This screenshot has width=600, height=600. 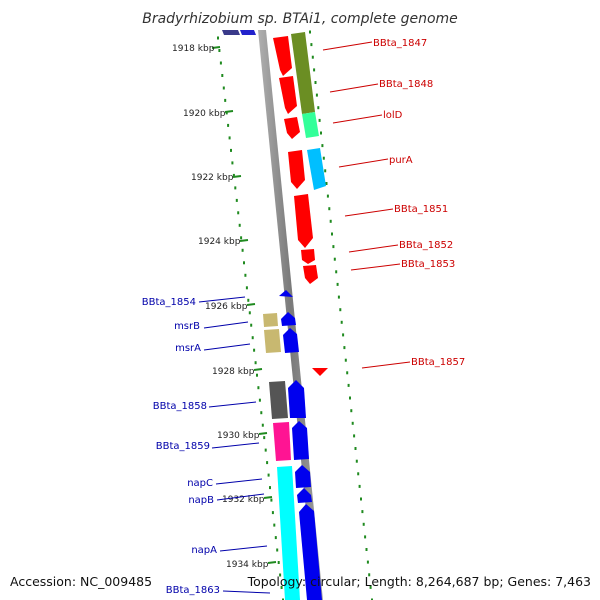 What do you see at coordinates (282, 441) in the screenshot?
I see `gene-bbta-1859-pink` at bounding box center [282, 441].